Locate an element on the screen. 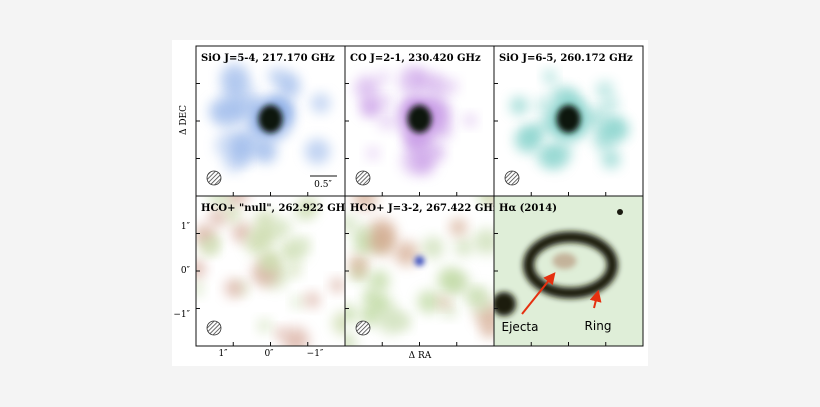 This screenshot has height=407, width=820. panel-title: SiO J=5-4, 217.170 GHz is located at coordinates (268, 58).